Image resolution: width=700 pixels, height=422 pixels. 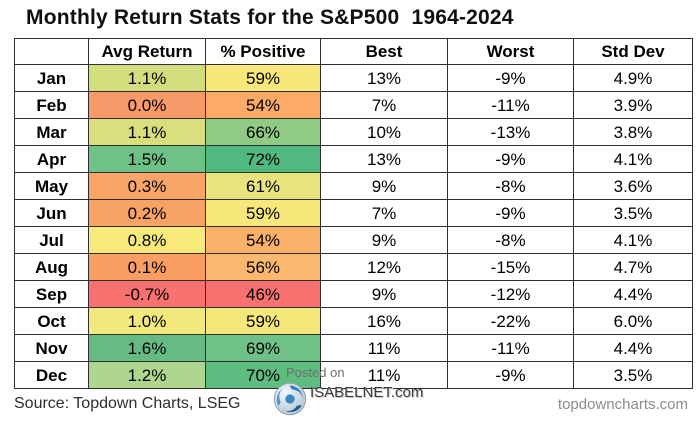 I want to click on table-row: Aug 0.1% 56% 12% -15% 4.7%, so click(x=353, y=267).